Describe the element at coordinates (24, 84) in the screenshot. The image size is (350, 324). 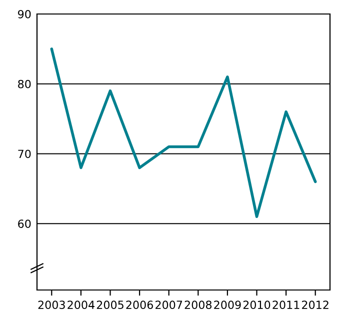
I see `y-tick-label: 80` at that location.